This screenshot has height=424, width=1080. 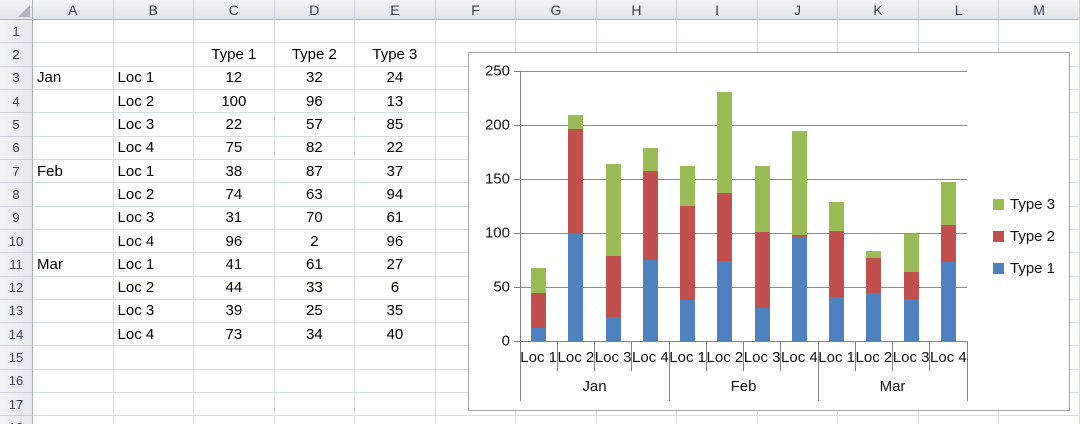 I want to click on column-header-h: H, so click(x=637, y=10).